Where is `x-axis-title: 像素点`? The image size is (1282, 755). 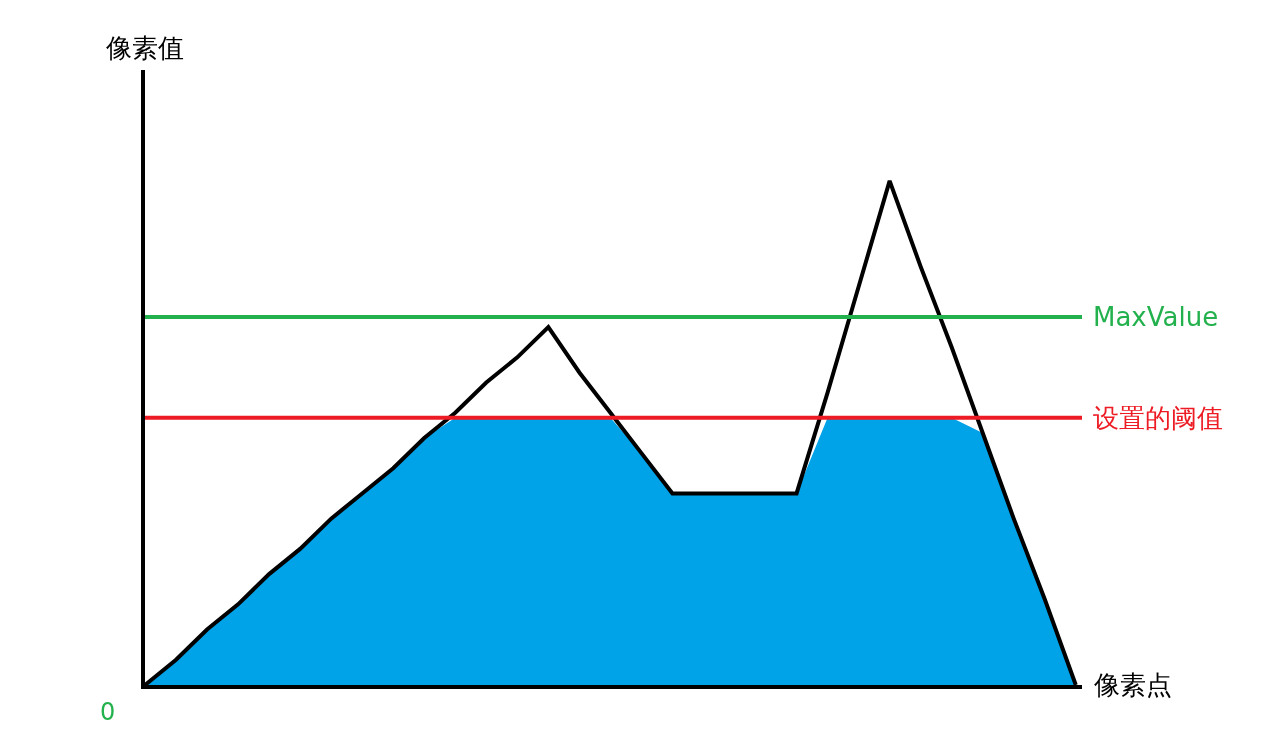
x-axis-title: 像素点 is located at coordinates (1133, 685).